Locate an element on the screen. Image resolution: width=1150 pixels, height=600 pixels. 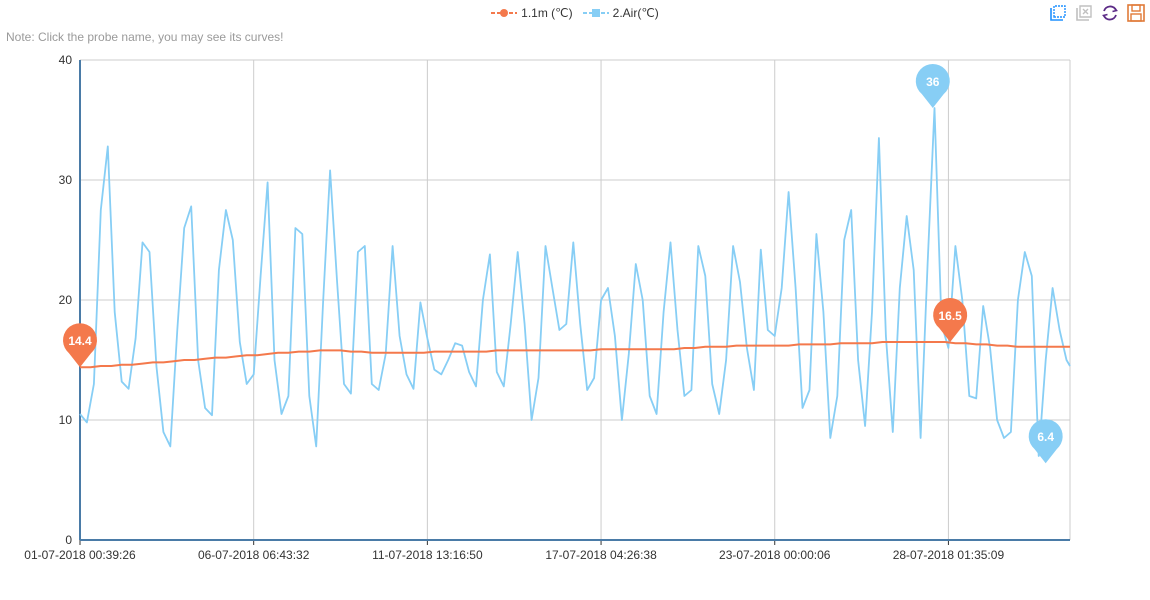
marker-pin-air: 6.4 is located at coordinates (1045, 441).